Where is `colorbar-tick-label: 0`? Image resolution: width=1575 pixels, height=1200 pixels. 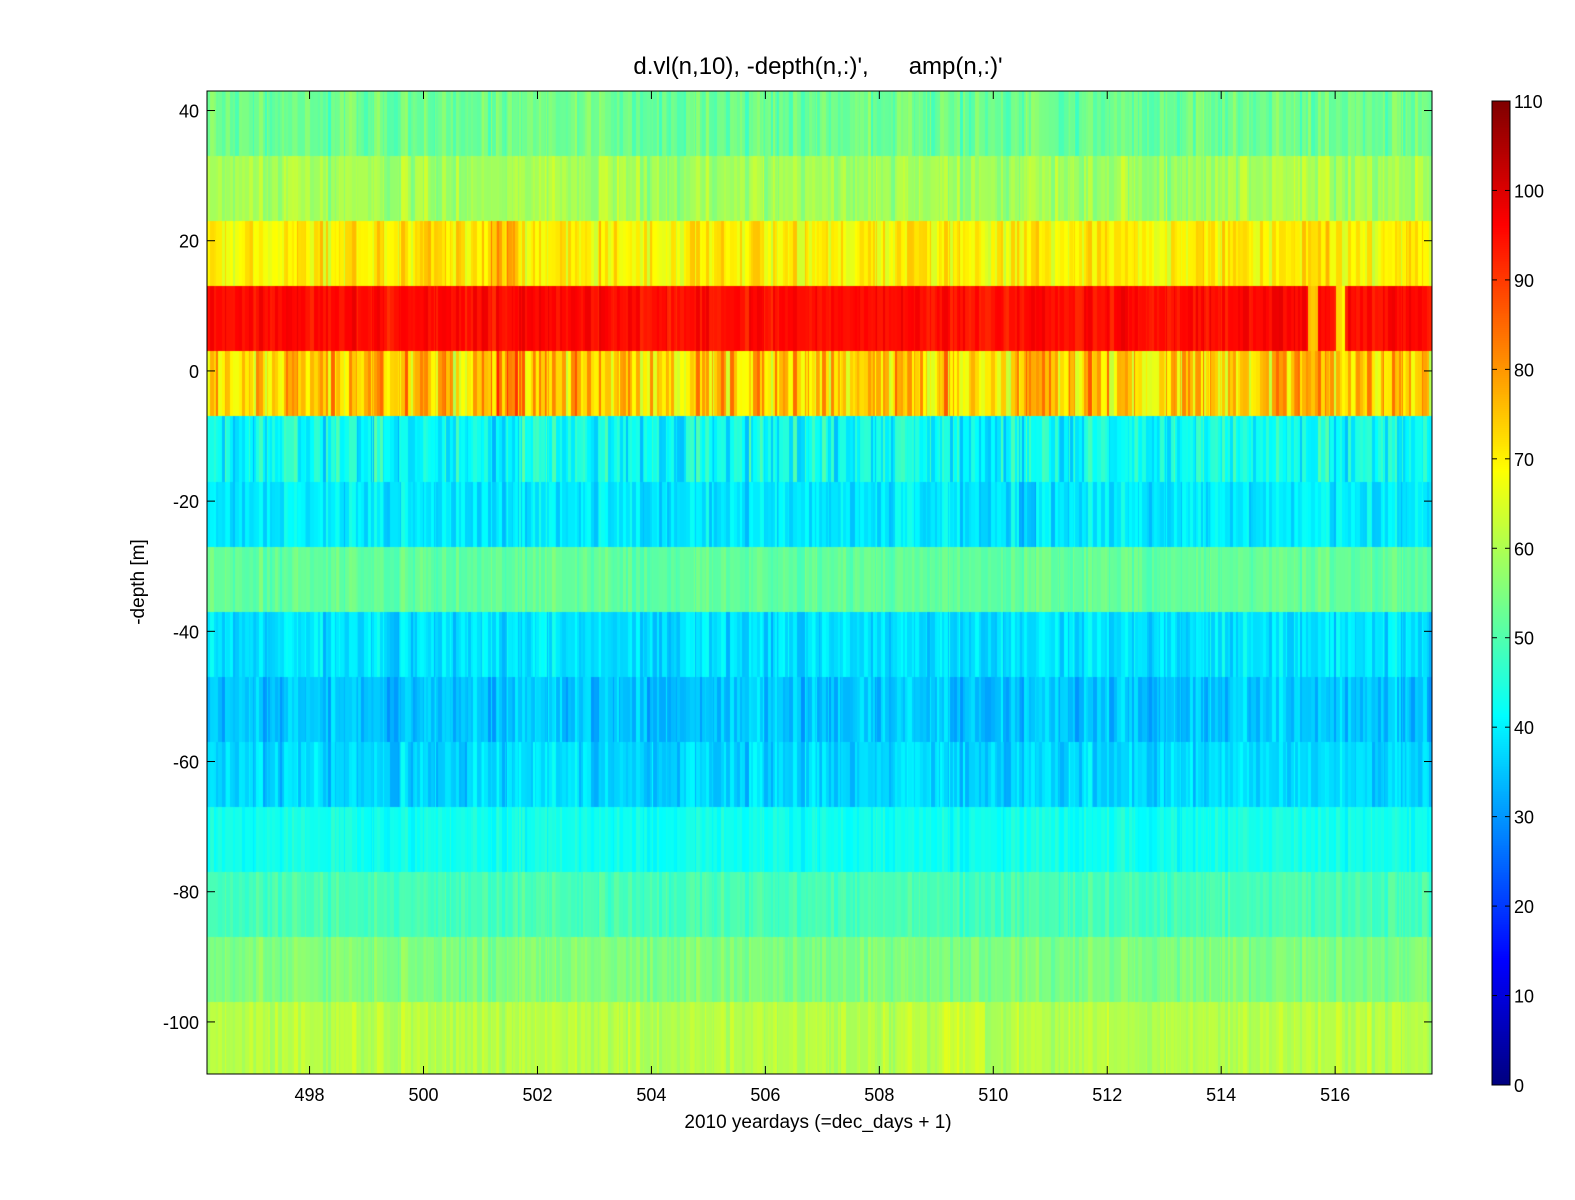 colorbar-tick-label: 0 is located at coordinates (1519, 1086).